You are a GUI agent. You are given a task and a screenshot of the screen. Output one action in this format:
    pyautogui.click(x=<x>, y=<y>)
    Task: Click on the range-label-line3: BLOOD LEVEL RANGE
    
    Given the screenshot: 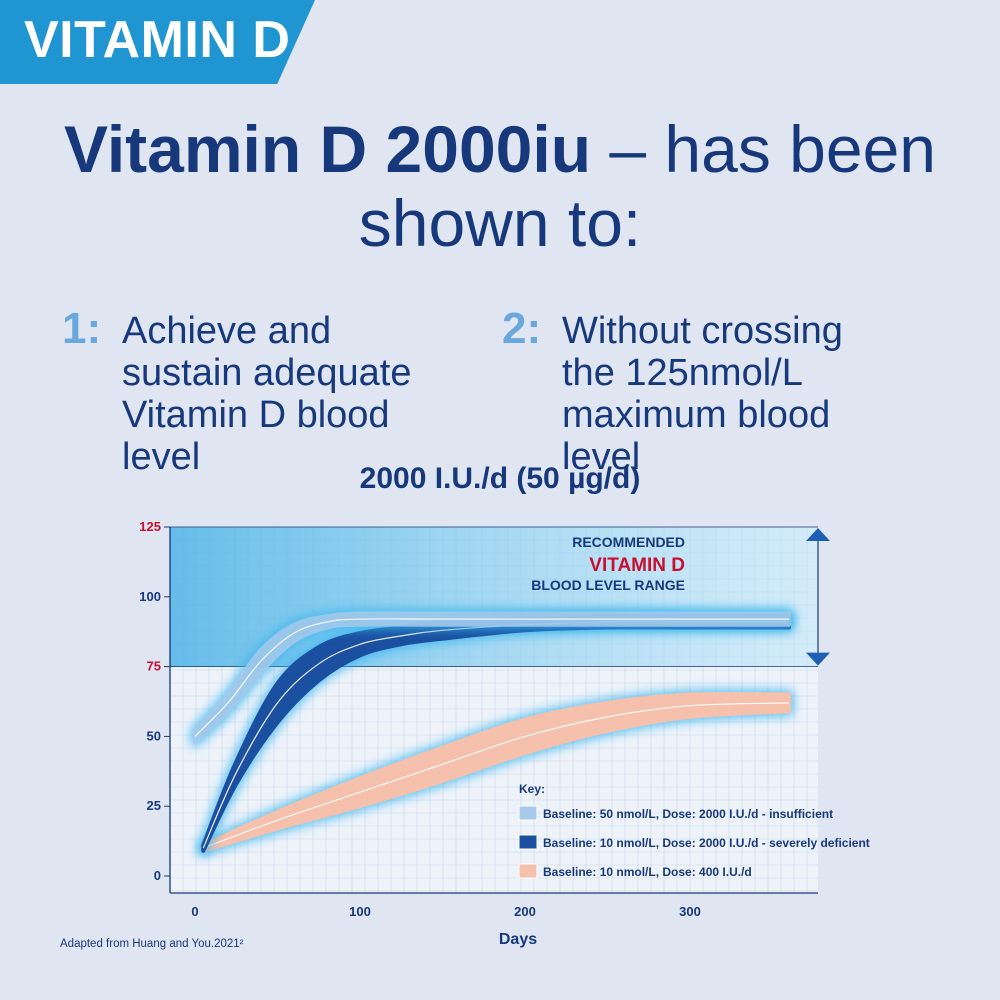 What is the action you would take?
    pyautogui.click(x=608, y=585)
    